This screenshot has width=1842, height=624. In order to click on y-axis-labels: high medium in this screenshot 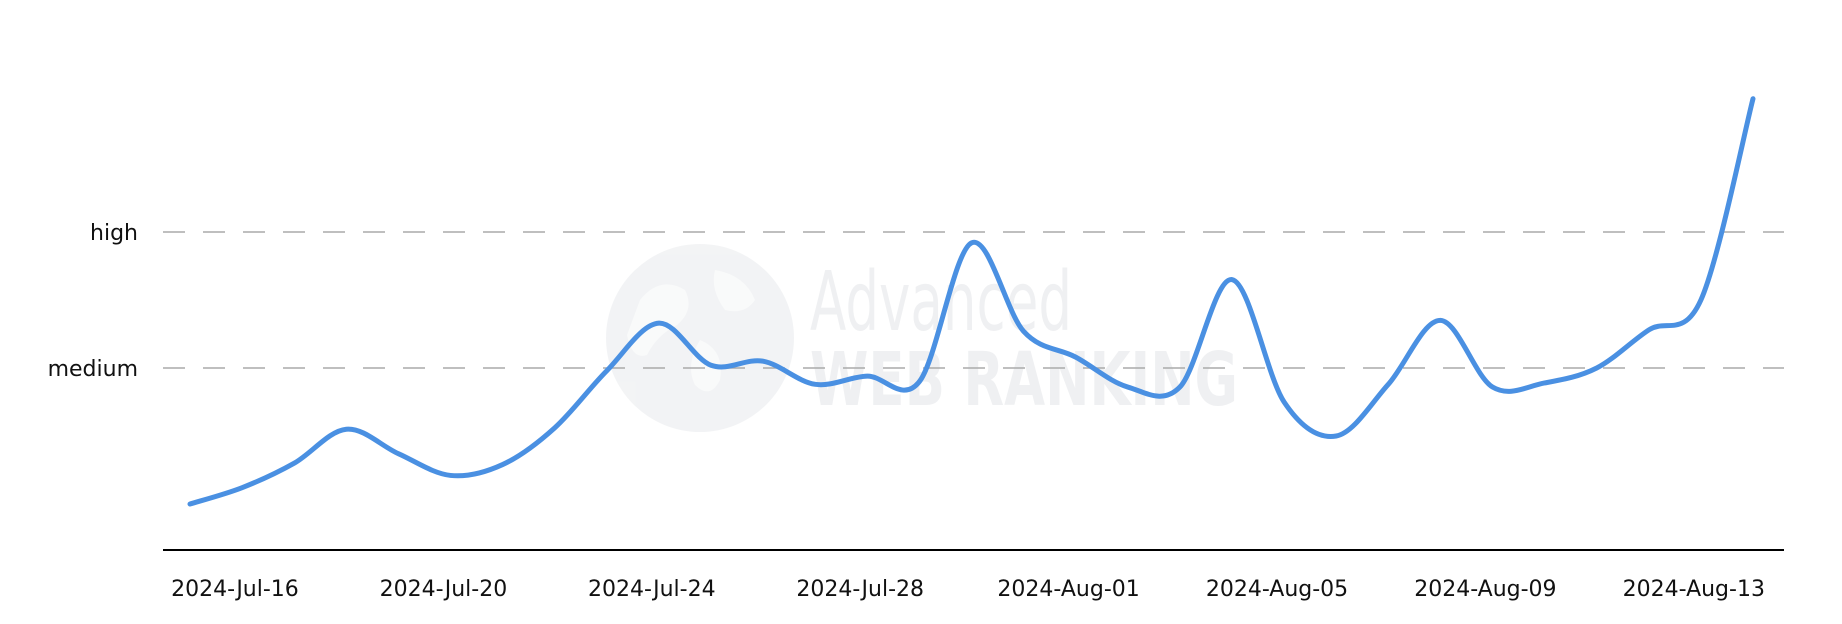, I will do `click(93, 301)`.